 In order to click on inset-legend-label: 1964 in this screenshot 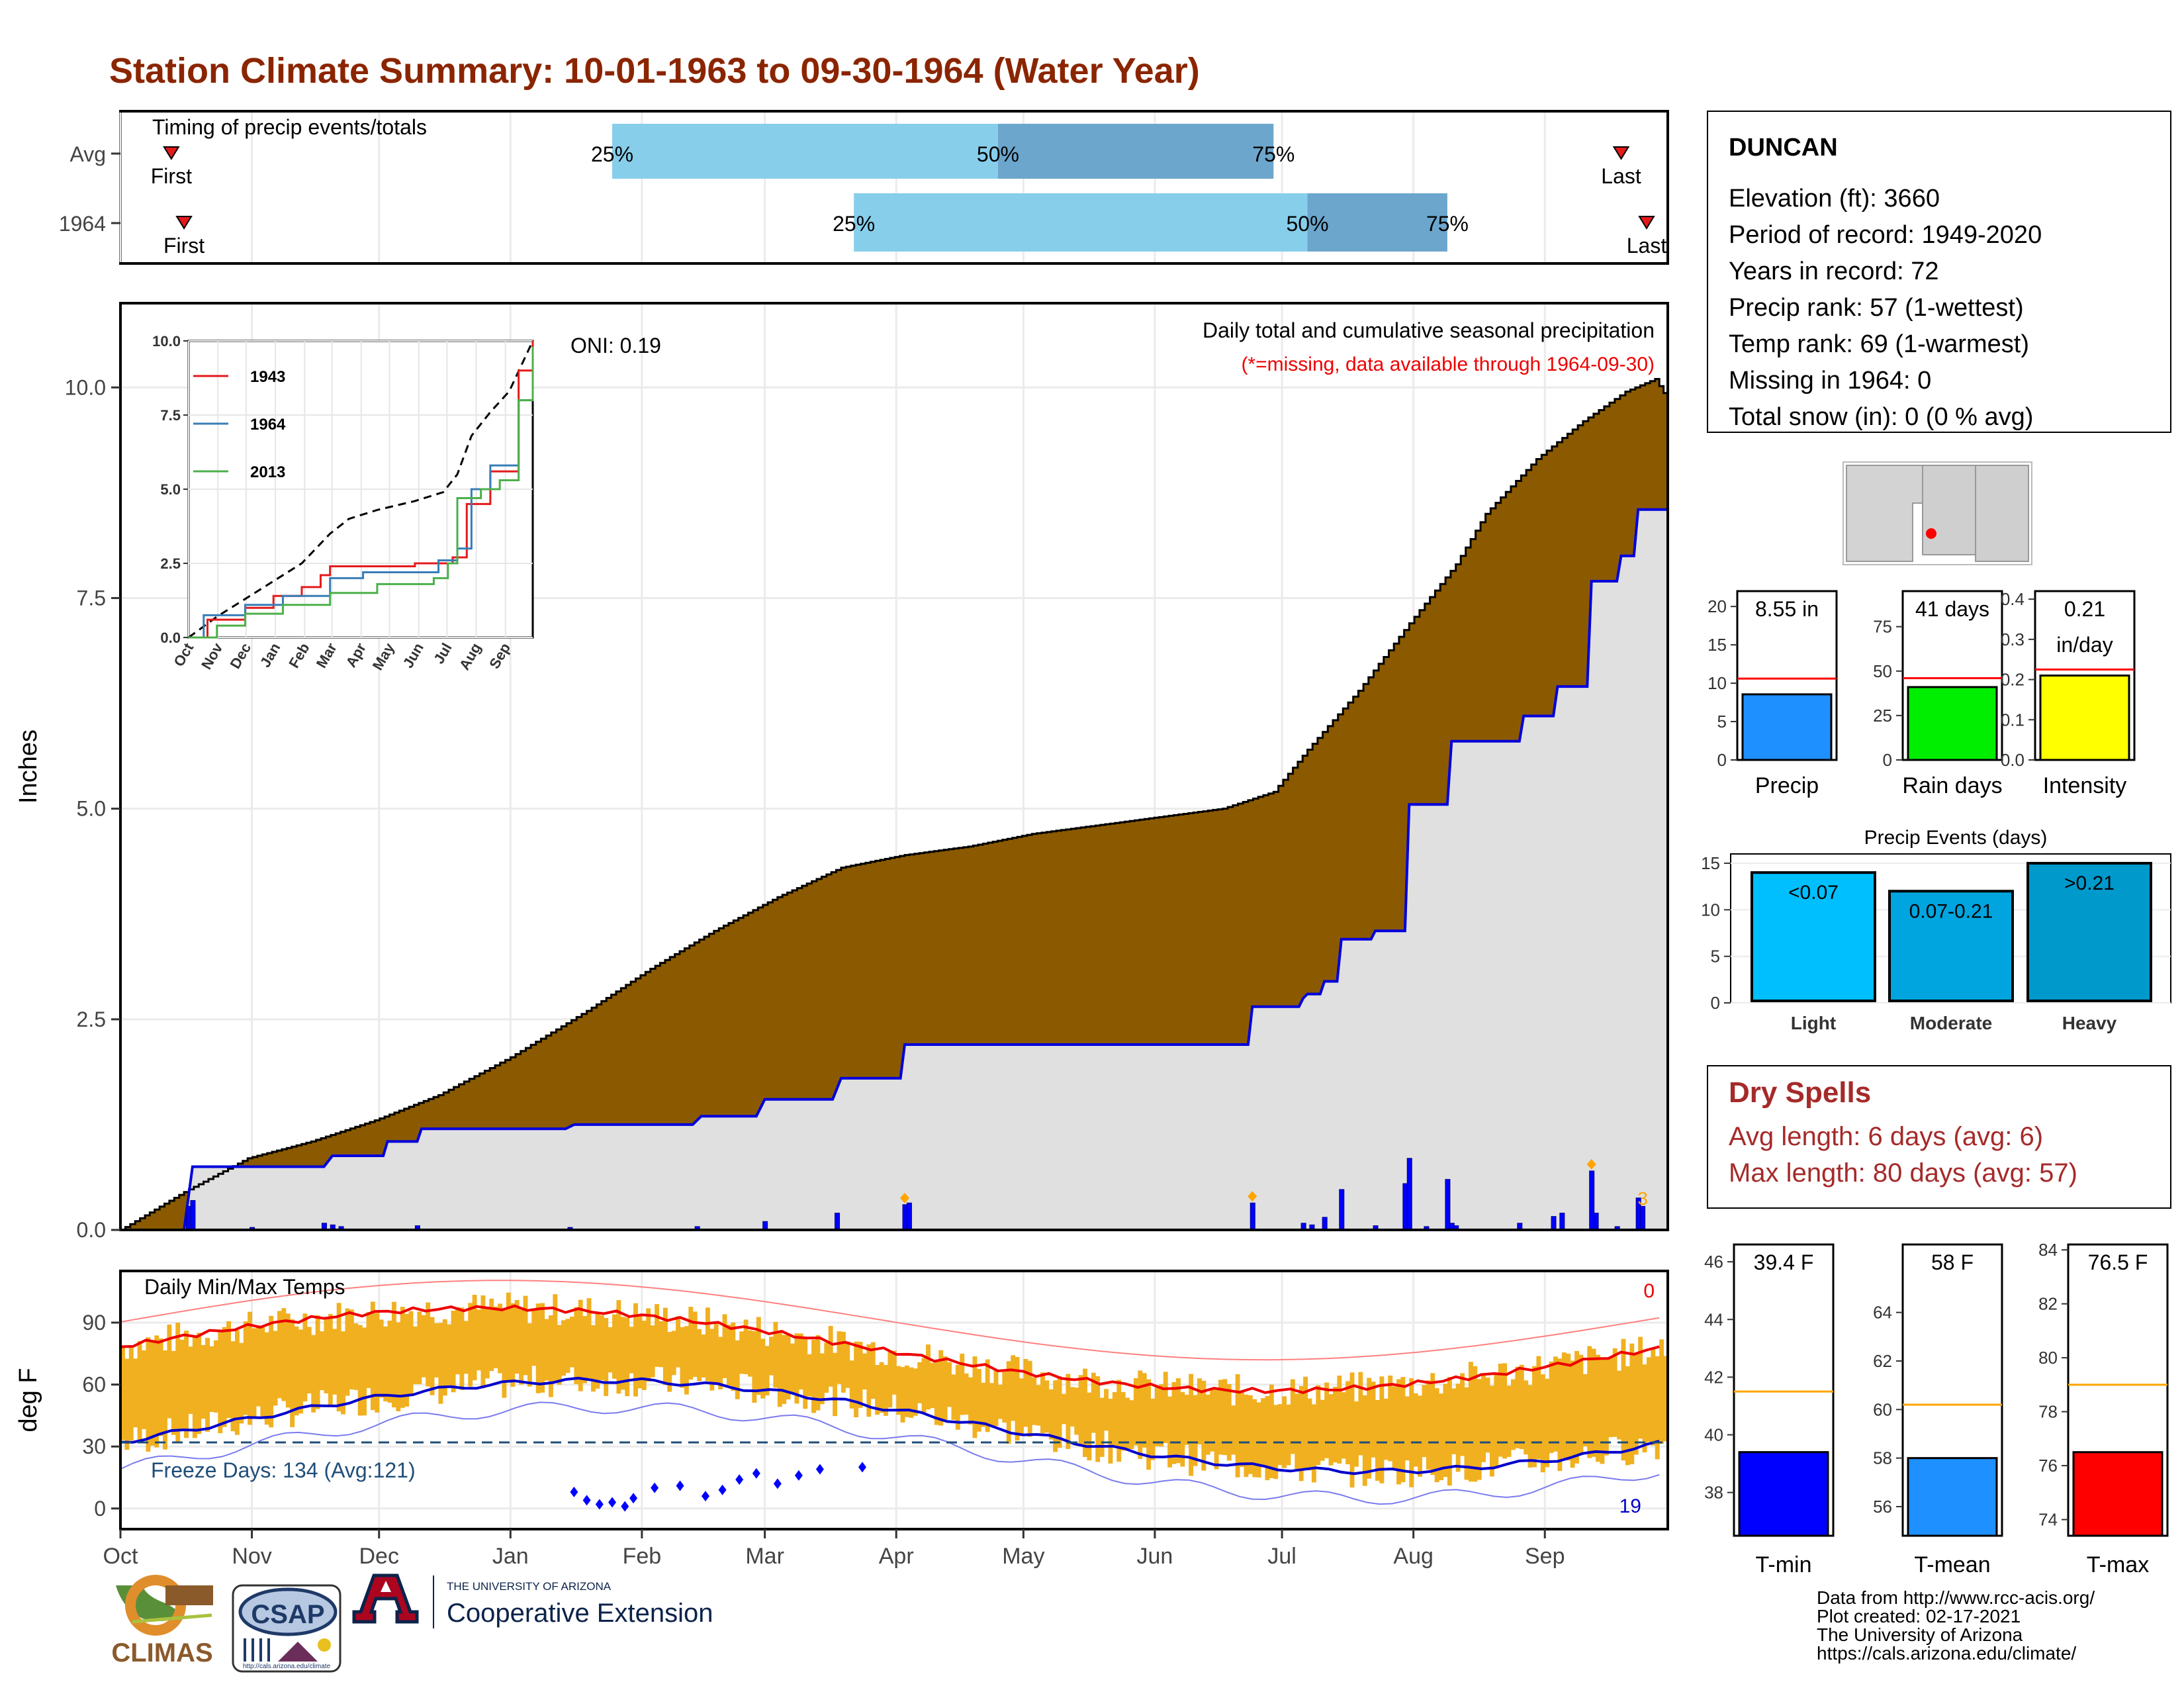, I will do `click(268, 425)`.